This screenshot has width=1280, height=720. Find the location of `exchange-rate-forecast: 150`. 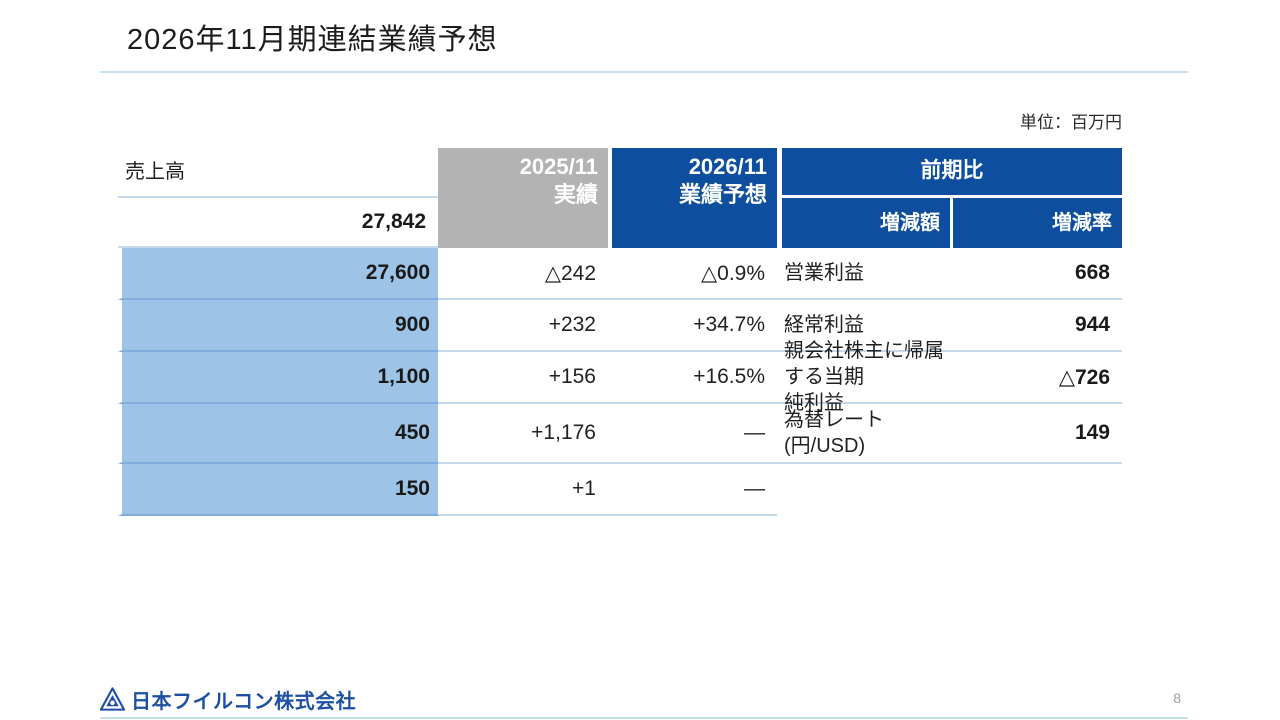

exchange-rate-forecast: 150 is located at coordinates (278, 490).